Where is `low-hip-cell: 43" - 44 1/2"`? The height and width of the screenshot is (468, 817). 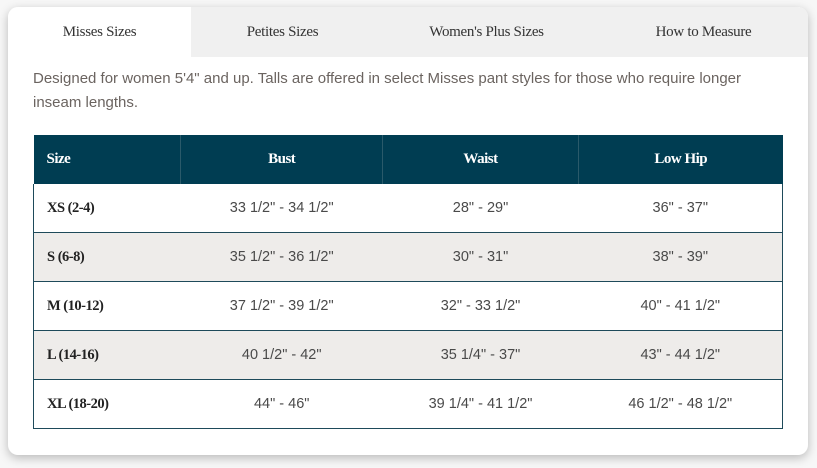 low-hip-cell: 43" - 44 1/2" is located at coordinates (680, 355).